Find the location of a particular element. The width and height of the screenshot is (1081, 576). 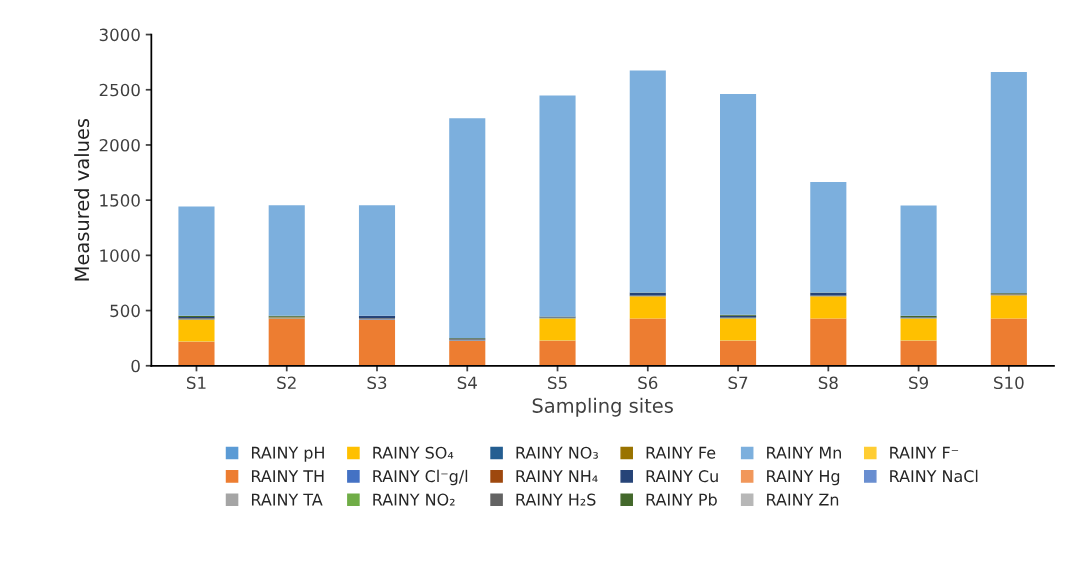

x-tick-label: S2 is located at coordinates (286, 383).